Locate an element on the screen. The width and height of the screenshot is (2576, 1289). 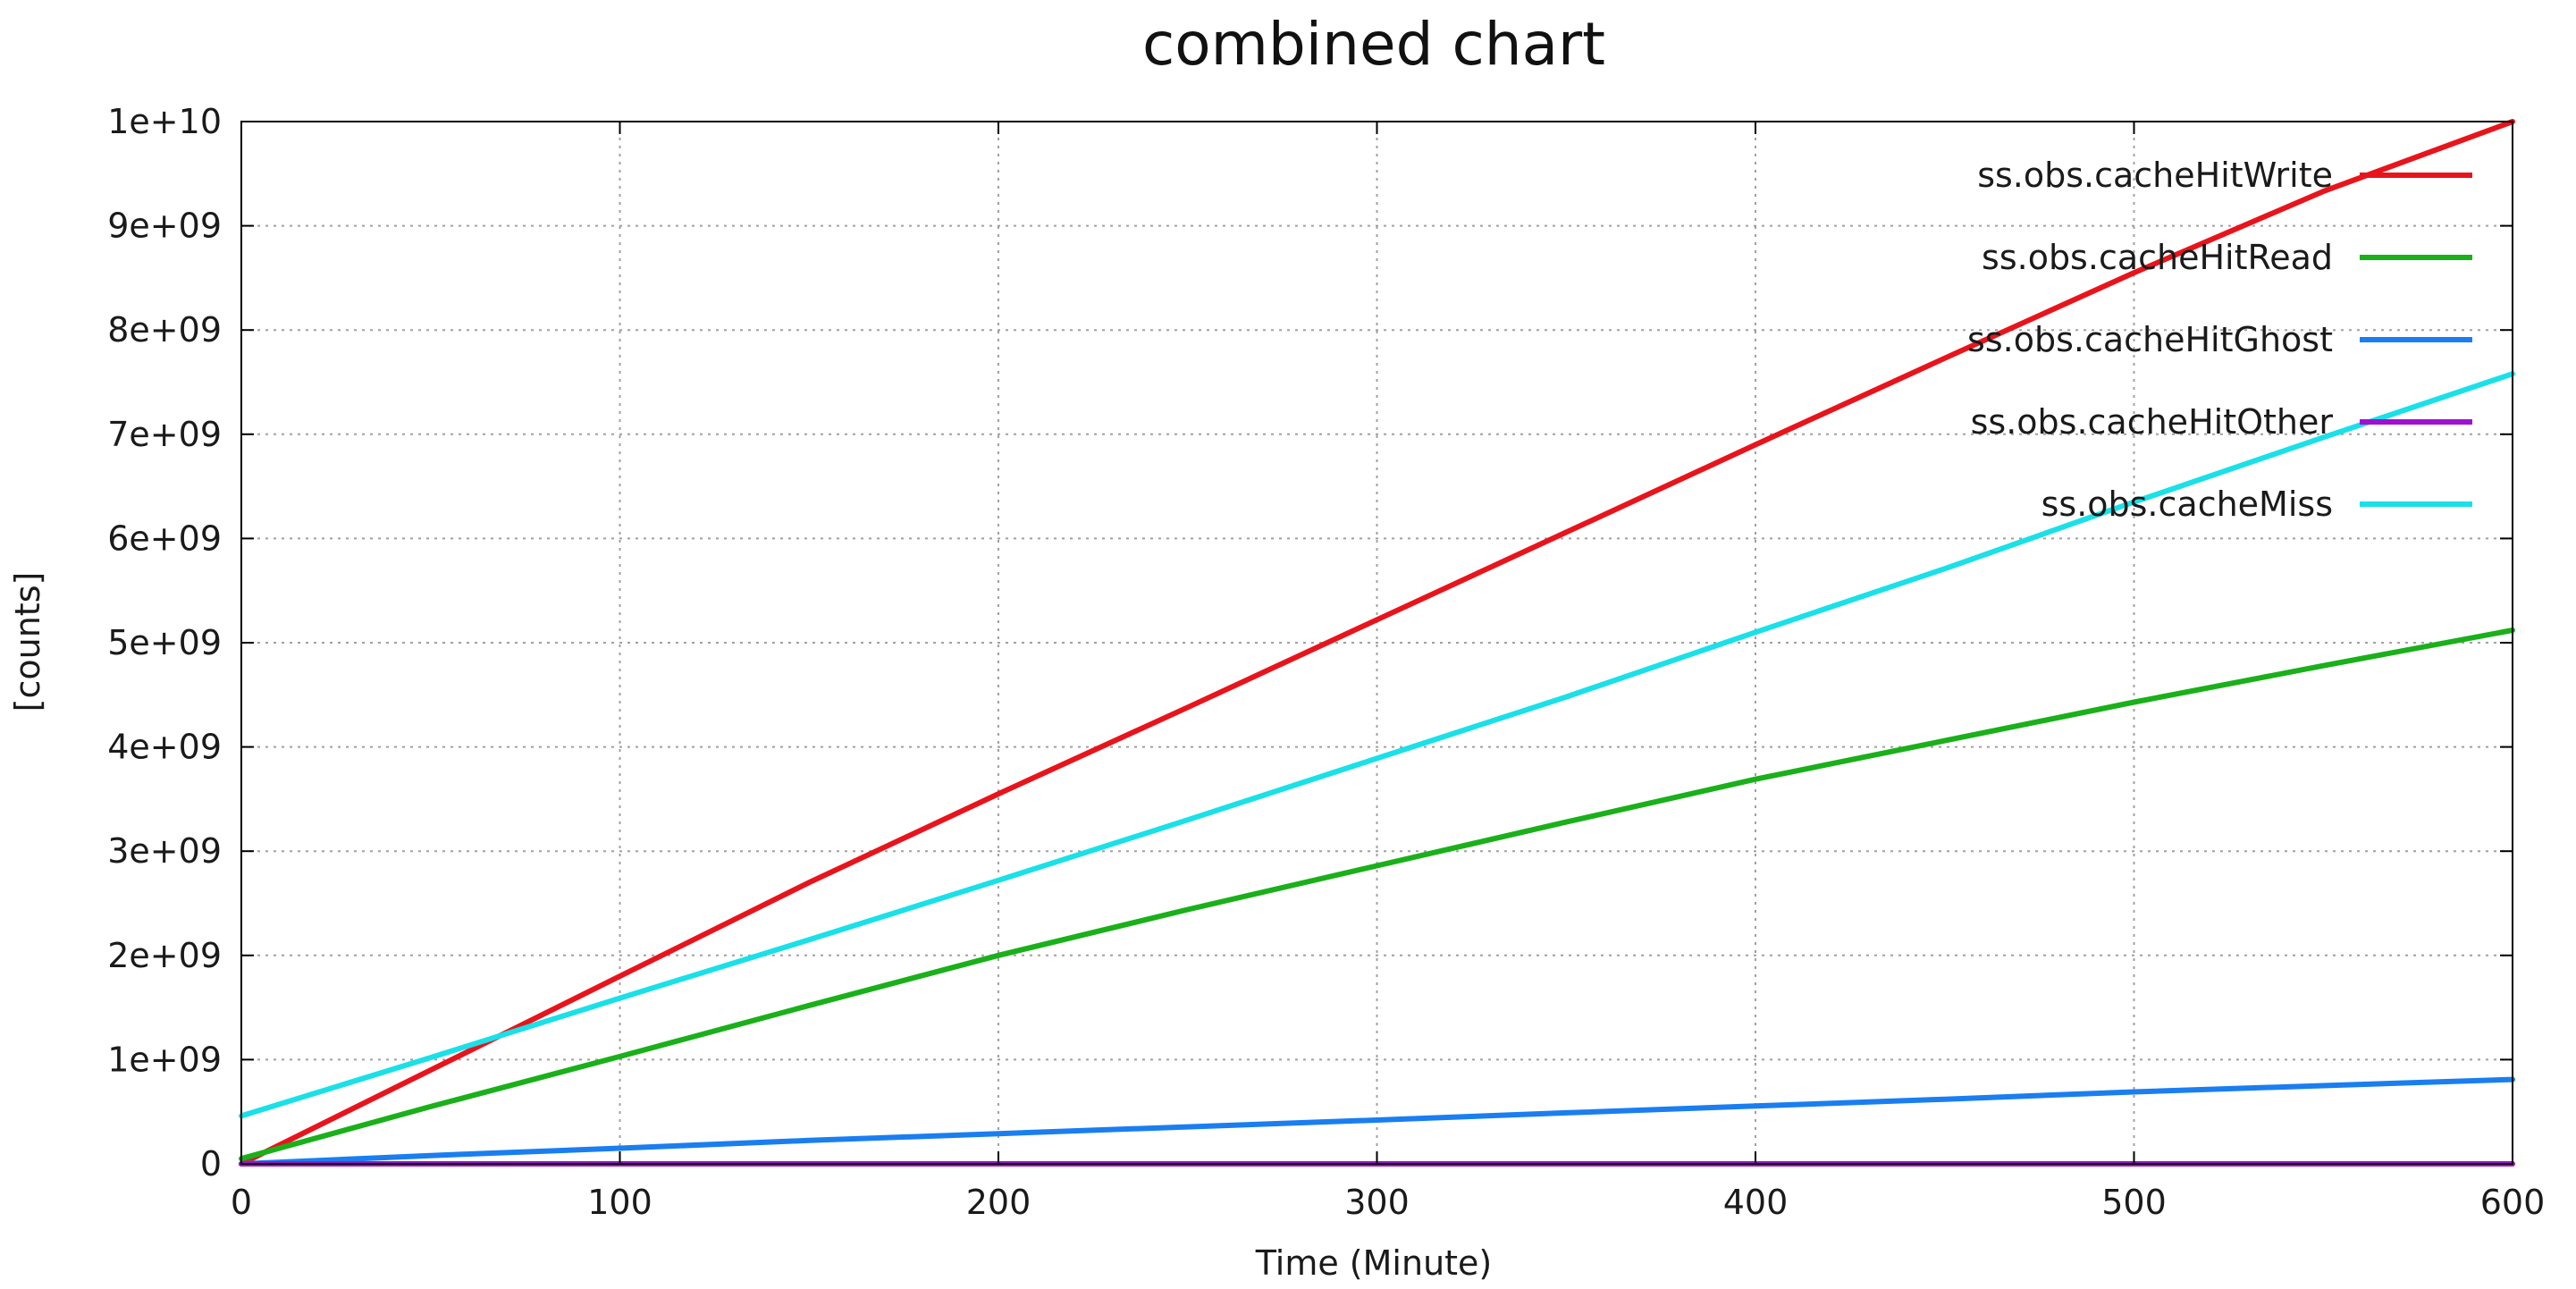
legend-label: ss.obs.cacheHitGhost is located at coordinates (2150, 340).